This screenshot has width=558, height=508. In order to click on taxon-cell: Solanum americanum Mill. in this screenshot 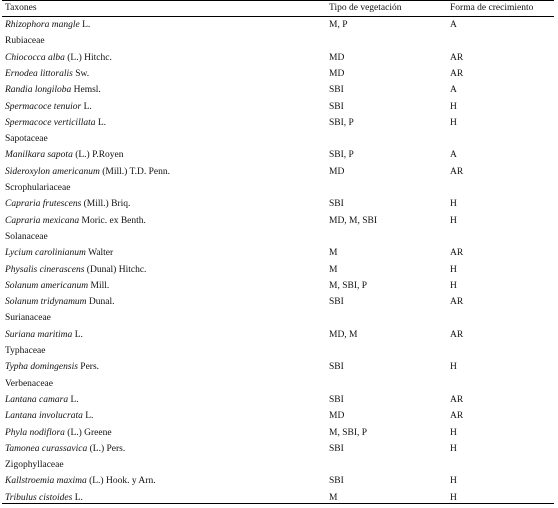, I will do `click(57, 286)`.